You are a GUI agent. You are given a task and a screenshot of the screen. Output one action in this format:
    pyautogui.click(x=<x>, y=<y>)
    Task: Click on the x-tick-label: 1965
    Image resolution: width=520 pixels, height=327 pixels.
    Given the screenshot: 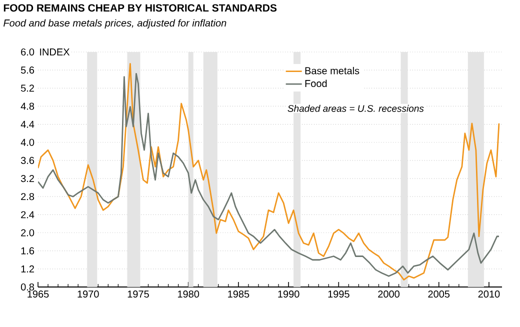 What is the action you would take?
    pyautogui.click(x=38, y=294)
    